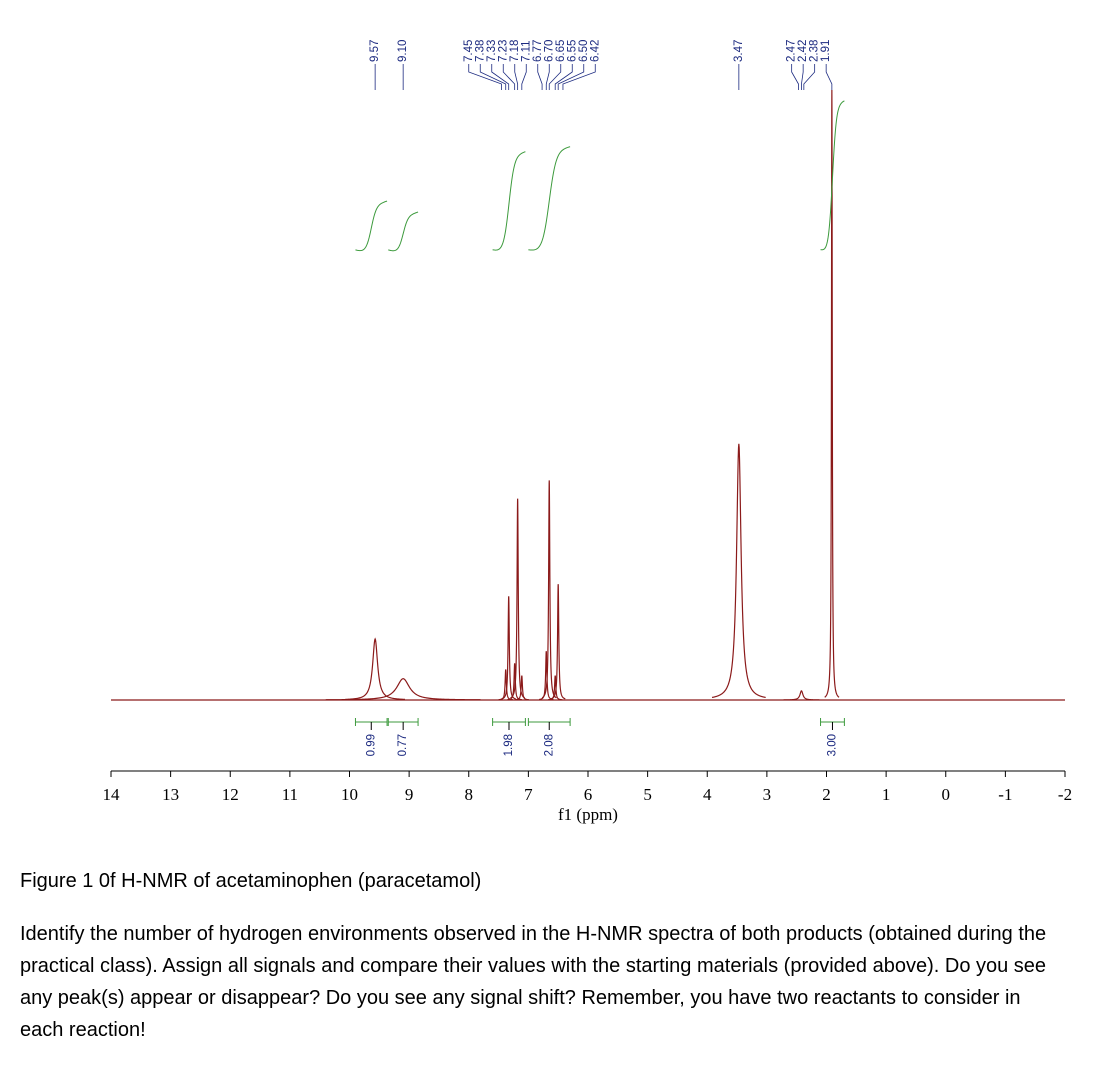  Describe the element at coordinates (480, 51) in the screenshot. I see `peak-label: 7.38` at that location.